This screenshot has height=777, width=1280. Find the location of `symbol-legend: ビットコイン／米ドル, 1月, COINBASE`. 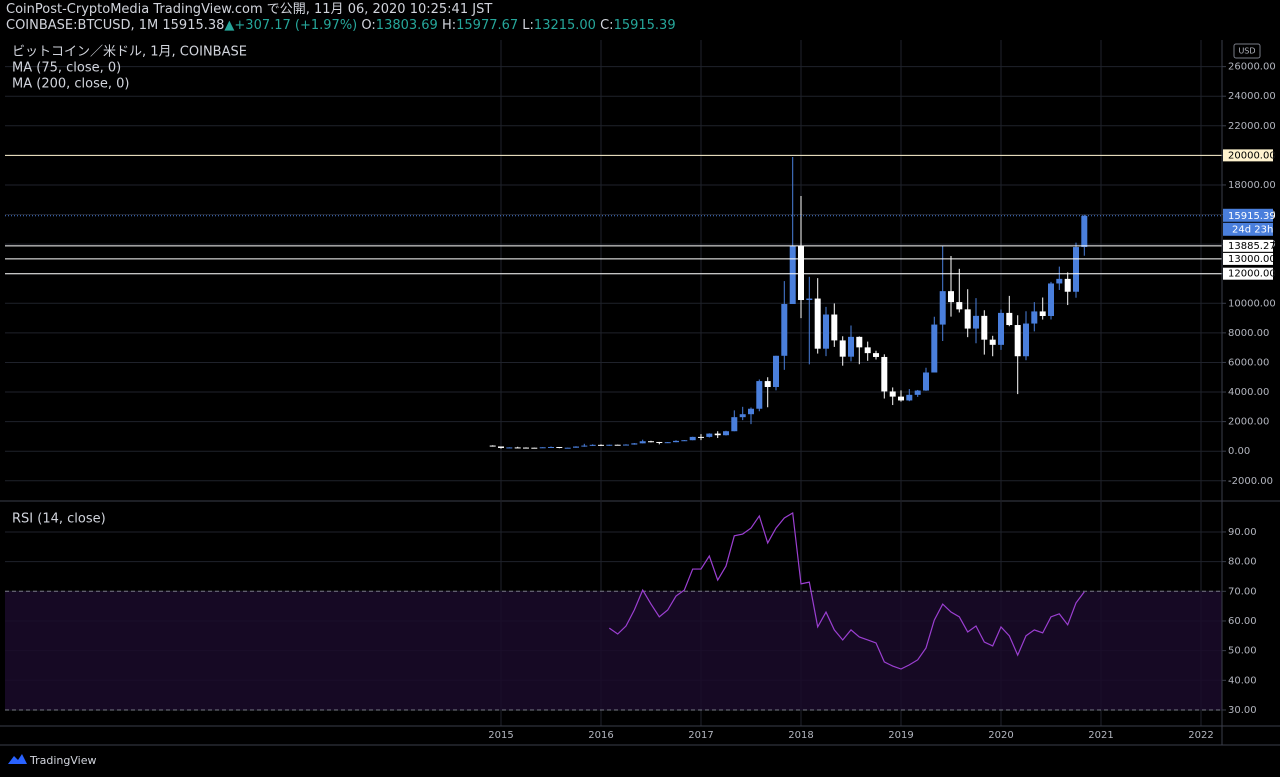

symbol-legend: ビットコイン／米ドル, 1月, COINBASE is located at coordinates (129, 52).